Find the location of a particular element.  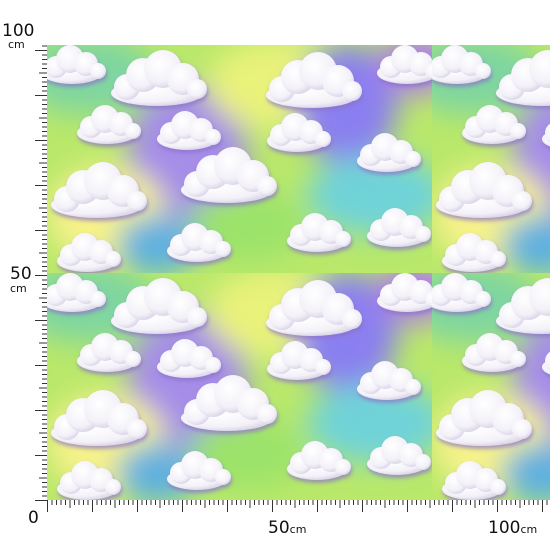

ruler-label: 50cm is located at coordinates (287, 528).